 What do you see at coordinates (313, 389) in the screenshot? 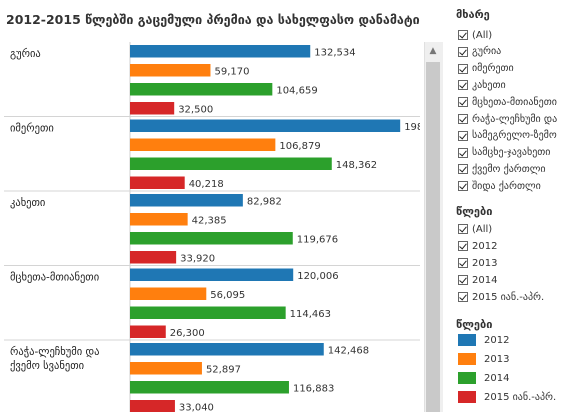
I see `bar-value-label: 116,883` at bounding box center [313, 389].